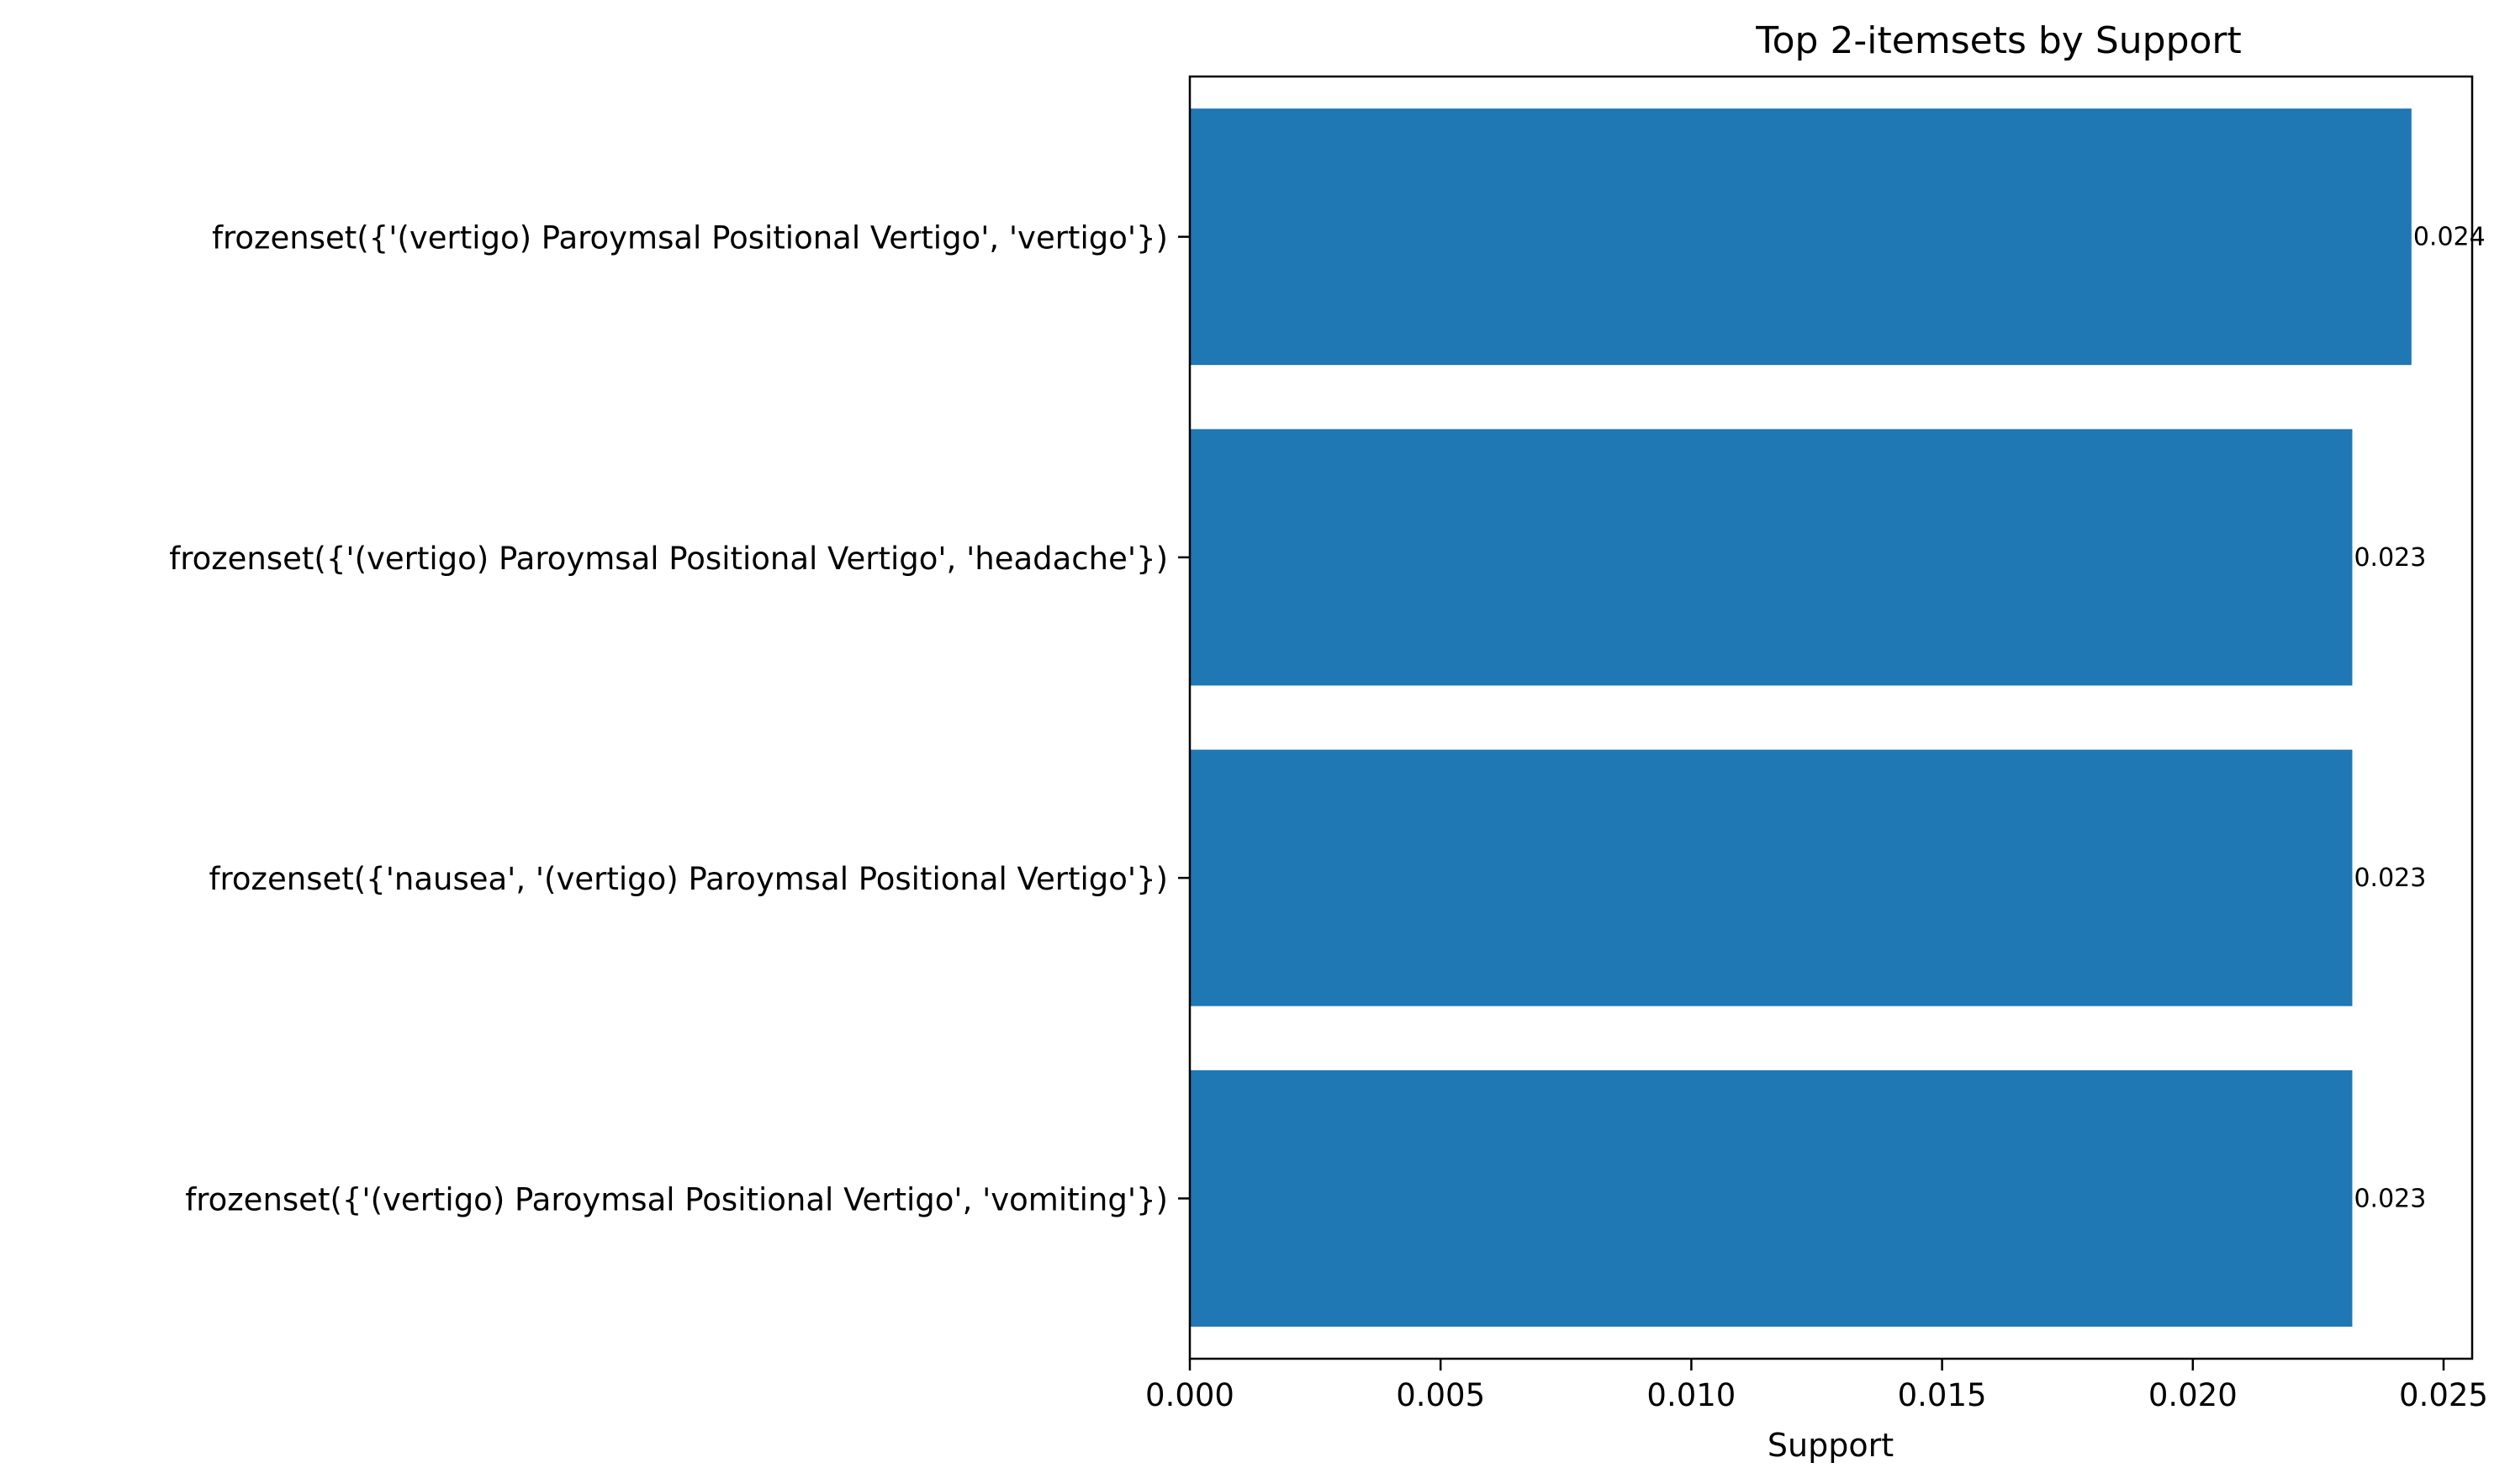  I want to click on value-labels-group: 0.024 0.023 0.023 0.023, so click(2419, 718).